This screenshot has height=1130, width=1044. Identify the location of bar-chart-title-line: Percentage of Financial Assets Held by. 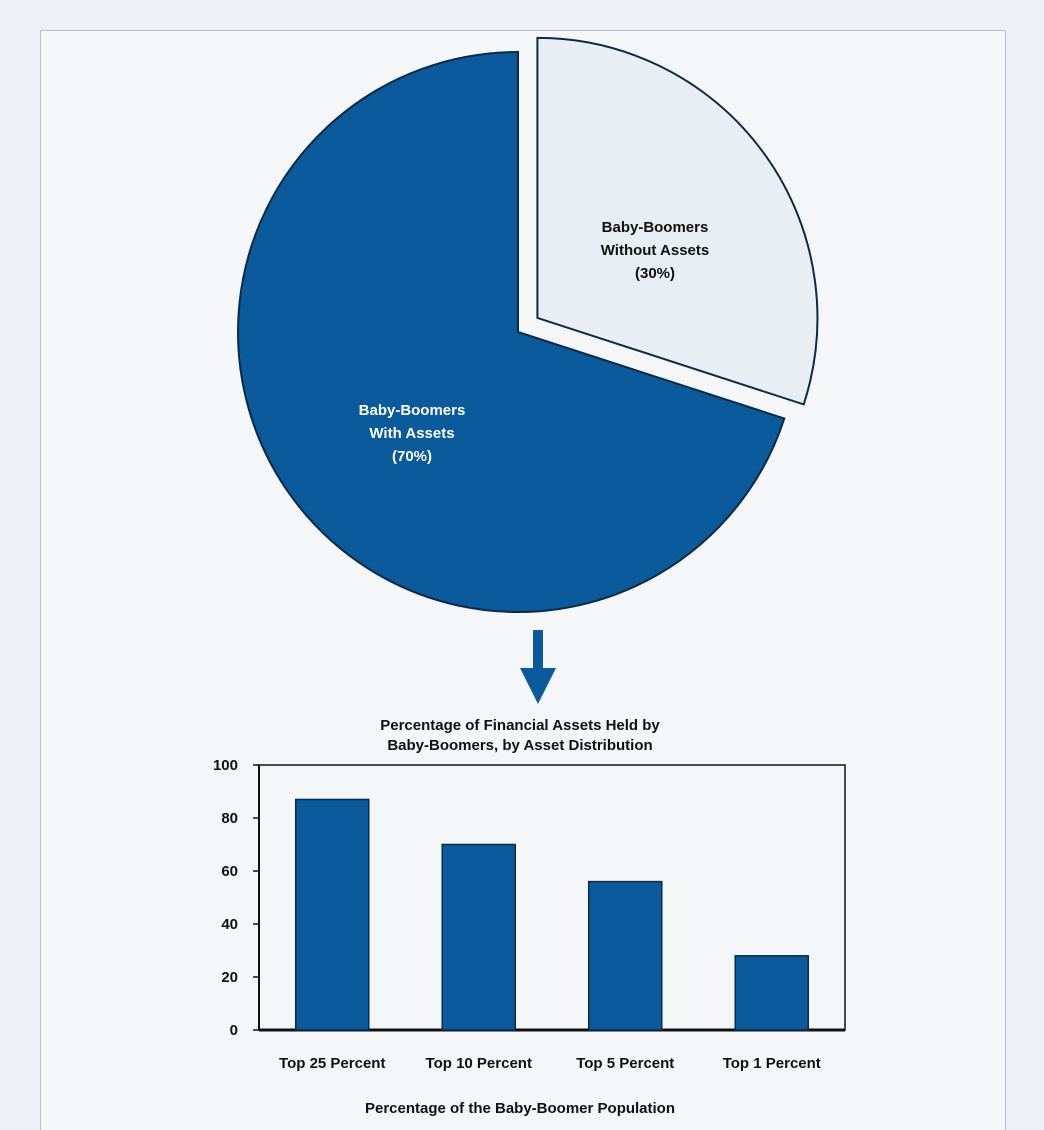
(520, 725).